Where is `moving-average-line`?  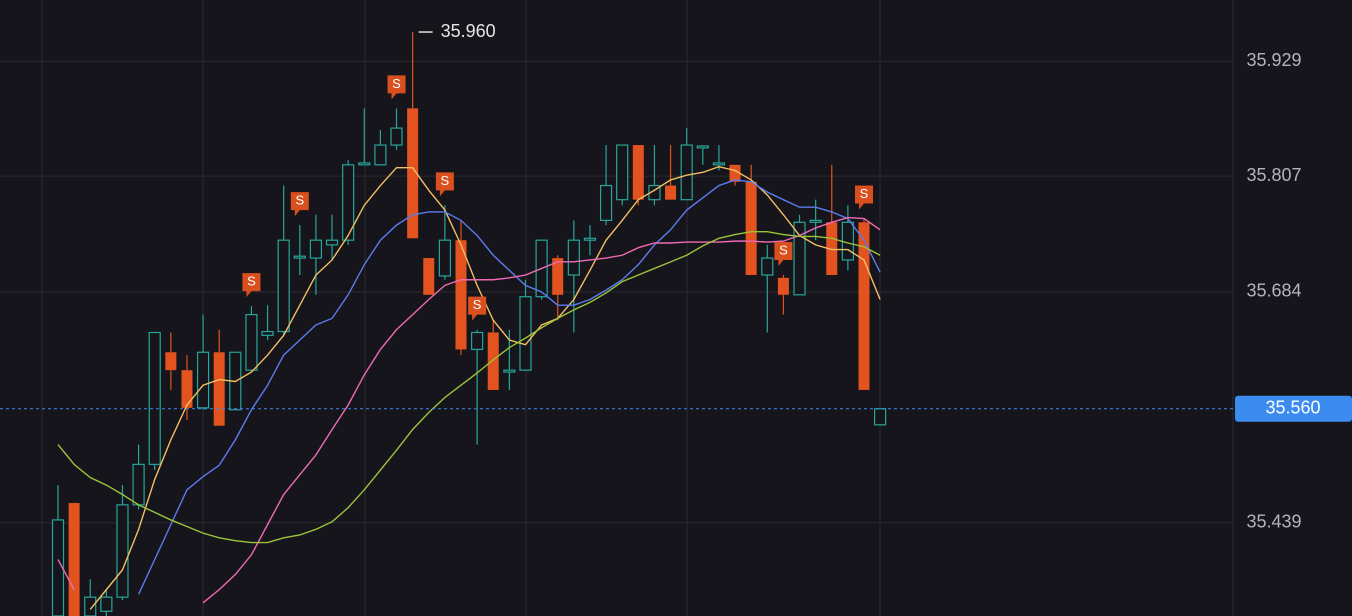 moving-average-line is located at coordinates (66, 574).